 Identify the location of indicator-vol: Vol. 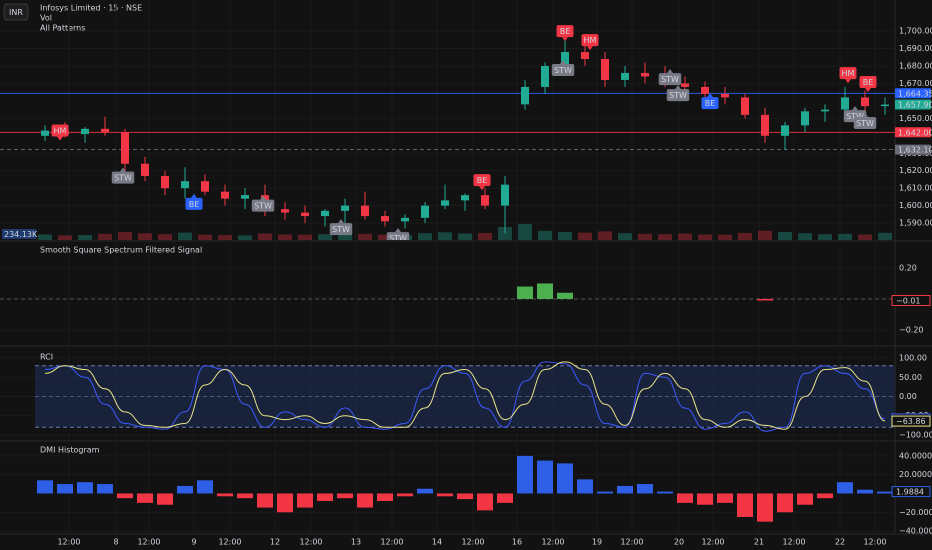
(46, 18).